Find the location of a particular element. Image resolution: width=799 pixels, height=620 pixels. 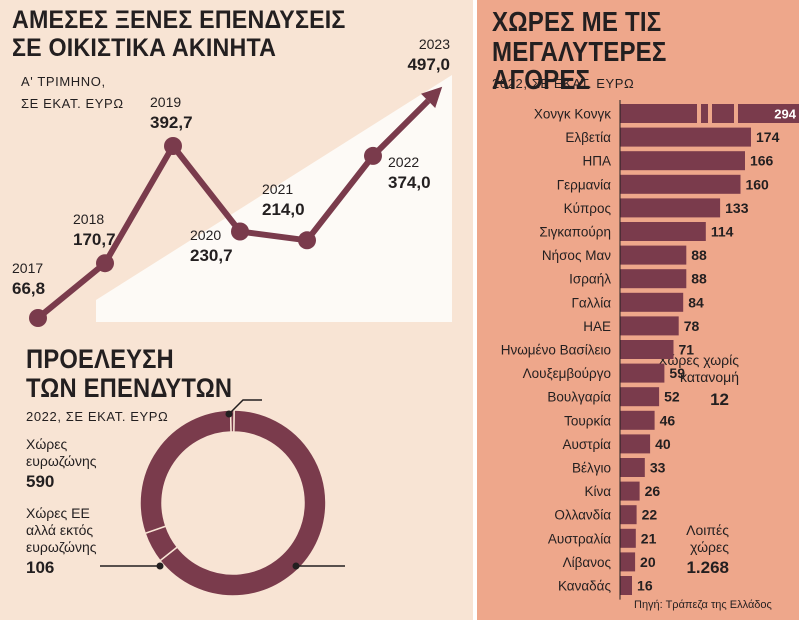

bar-category-label: Γαλλία is located at coordinates (591, 302).